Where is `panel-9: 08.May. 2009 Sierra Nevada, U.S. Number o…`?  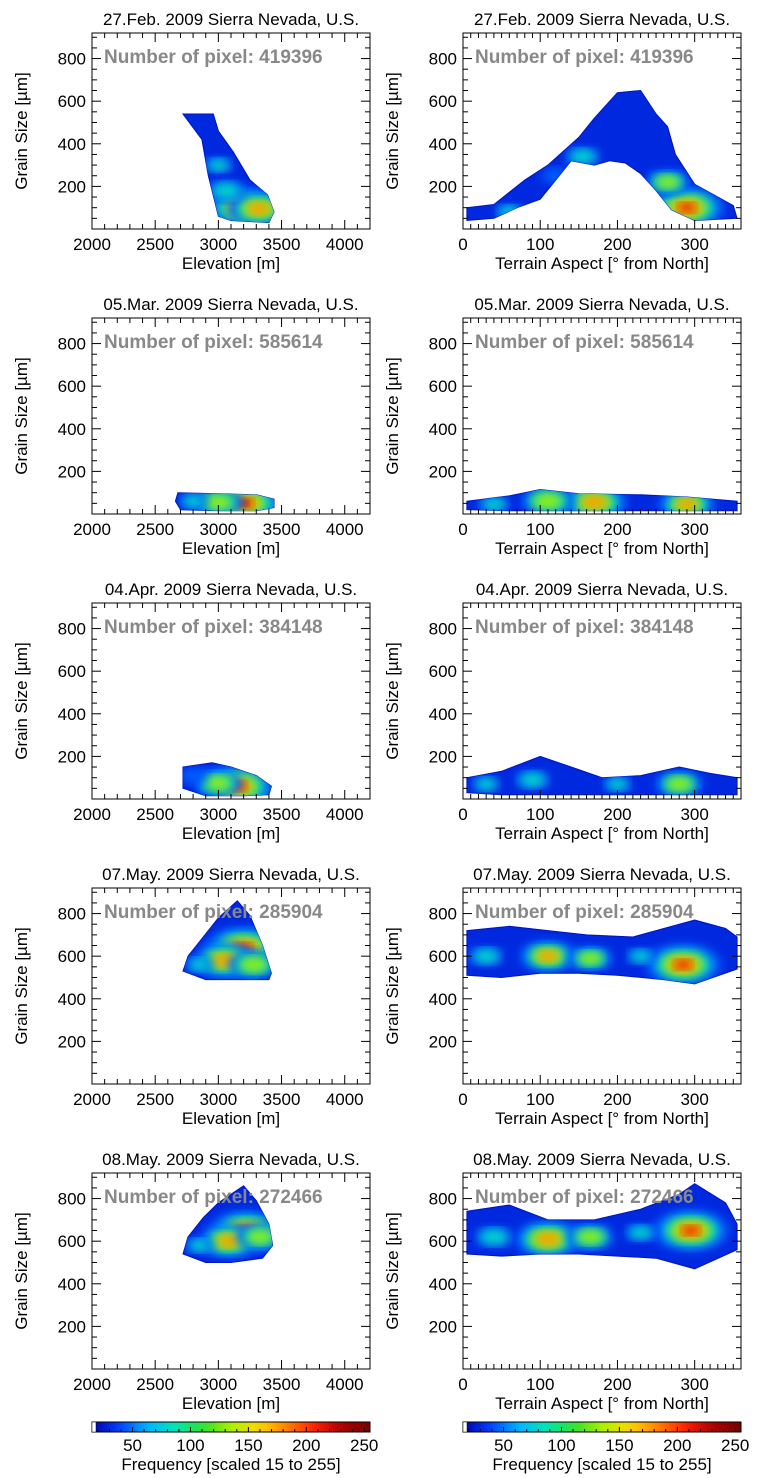
panel-9: 08.May. 2009 Sierra Nevada, U.S. Number o… is located at coordinates (562, 1281).